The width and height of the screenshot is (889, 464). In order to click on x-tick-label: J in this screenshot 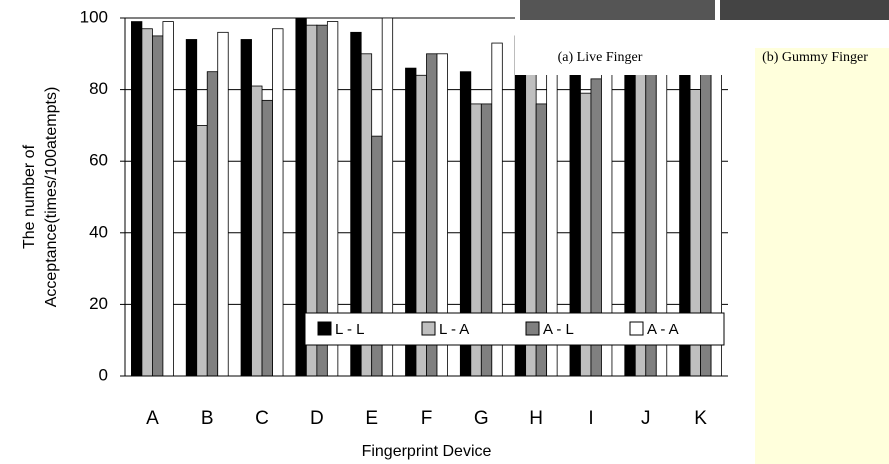, I will do `click(646, 418)`.